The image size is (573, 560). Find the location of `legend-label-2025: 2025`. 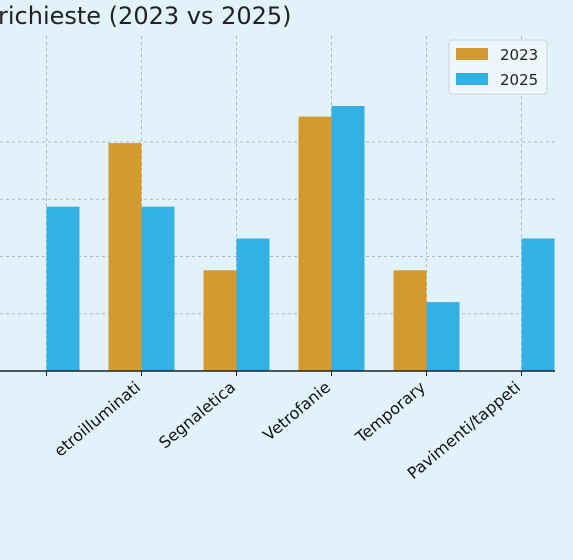

legend-label-2025: 2025 is located at coordinates (519, 80).